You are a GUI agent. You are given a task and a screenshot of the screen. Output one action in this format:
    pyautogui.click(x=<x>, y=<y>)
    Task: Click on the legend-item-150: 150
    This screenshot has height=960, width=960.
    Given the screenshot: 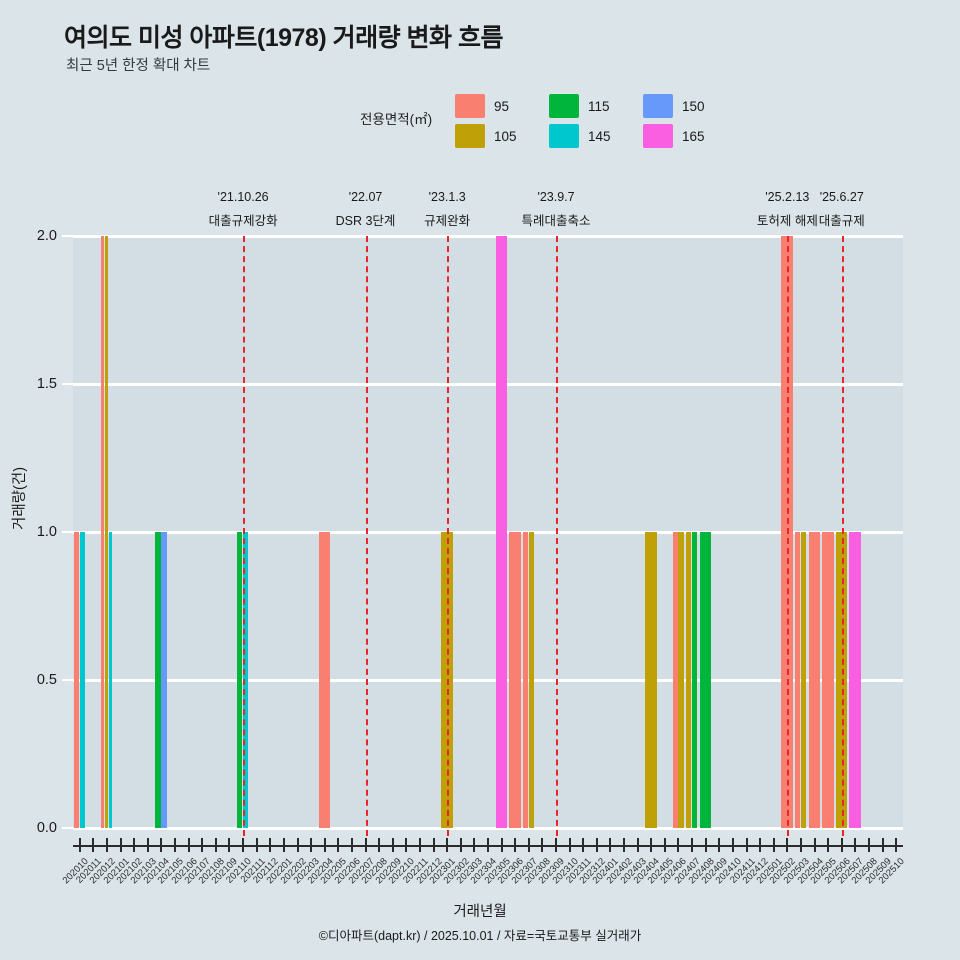 What is the action you would take?
    pyautogui.click(x=690, y=106)
    